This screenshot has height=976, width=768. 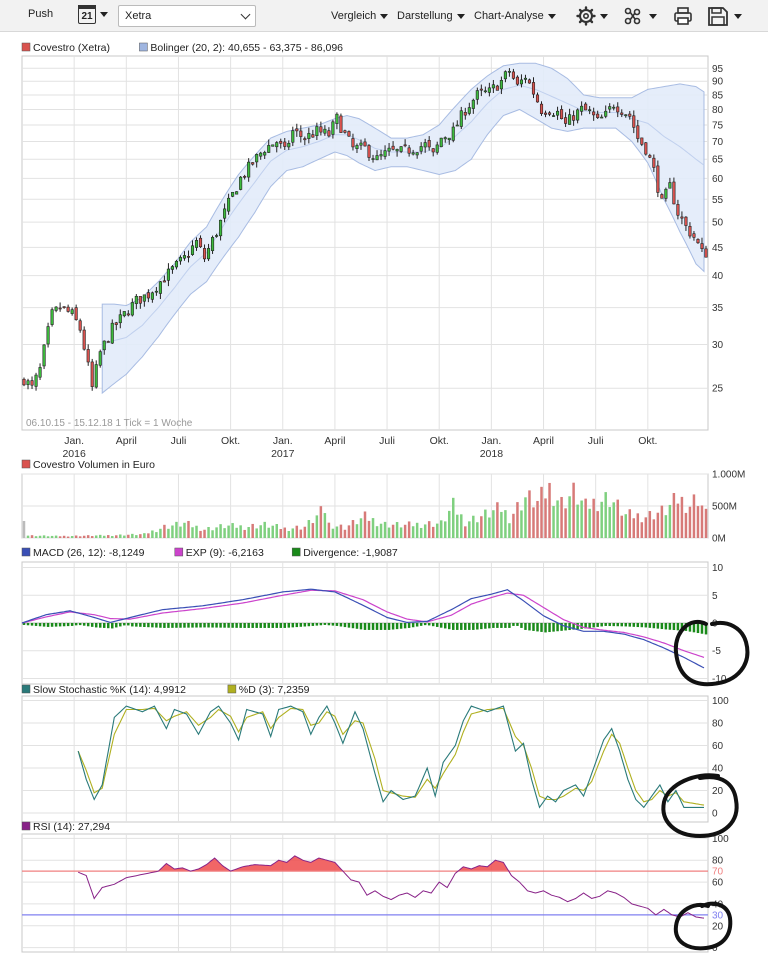 What do you see at coordinates (74, 441) in the screenshot?
I see `x-tick-label: Jan.` at bounding box center [74, 441].